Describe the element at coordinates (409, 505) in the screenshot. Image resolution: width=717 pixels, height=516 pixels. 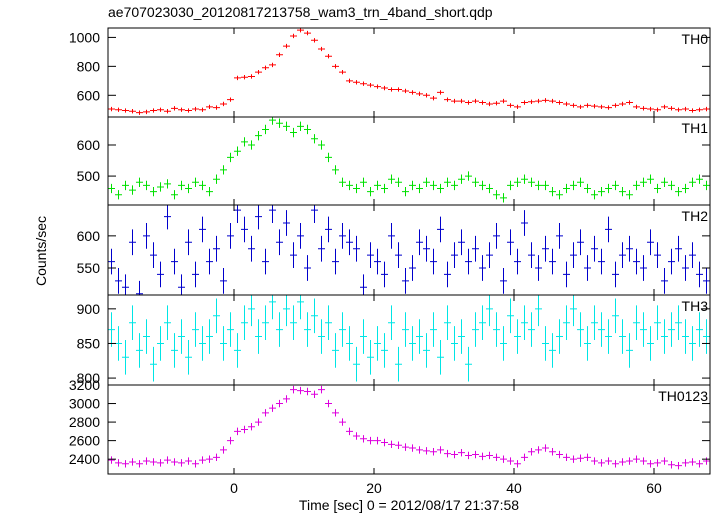
I see `x-axis-label: Time [sec] 0 = 2012/08/17 21:37:58` at that location.